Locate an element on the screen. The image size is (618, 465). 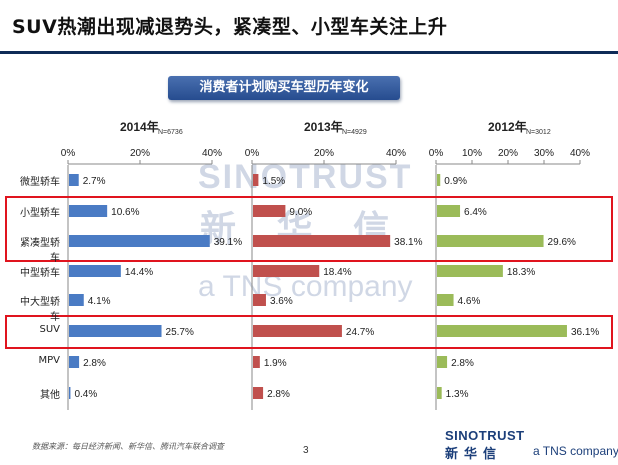
data-label: 2.7% is located at coordinates (94, 181).